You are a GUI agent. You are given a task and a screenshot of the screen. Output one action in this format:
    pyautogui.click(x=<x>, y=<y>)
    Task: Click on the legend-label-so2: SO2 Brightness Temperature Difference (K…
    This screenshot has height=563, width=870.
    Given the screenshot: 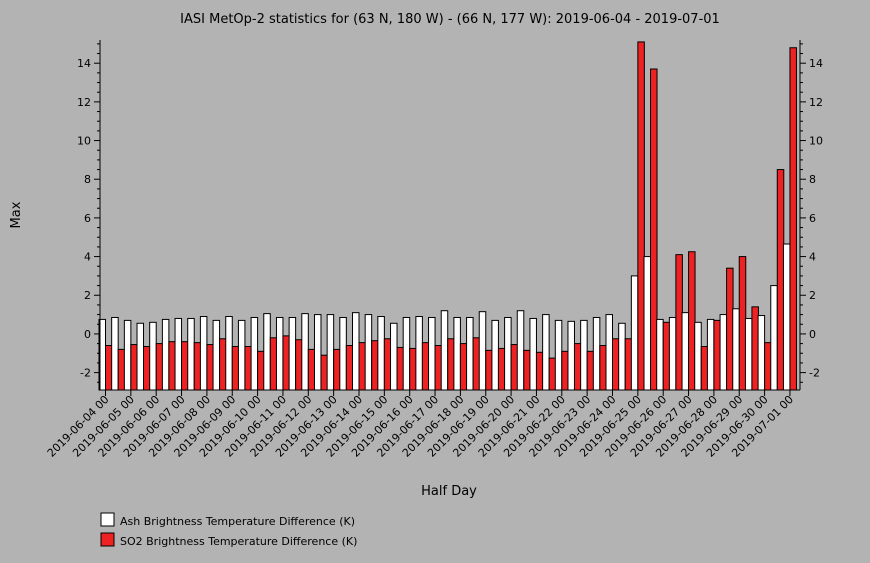 What is the action you would take?
    pyautogui.click(x=238, y=541)
    